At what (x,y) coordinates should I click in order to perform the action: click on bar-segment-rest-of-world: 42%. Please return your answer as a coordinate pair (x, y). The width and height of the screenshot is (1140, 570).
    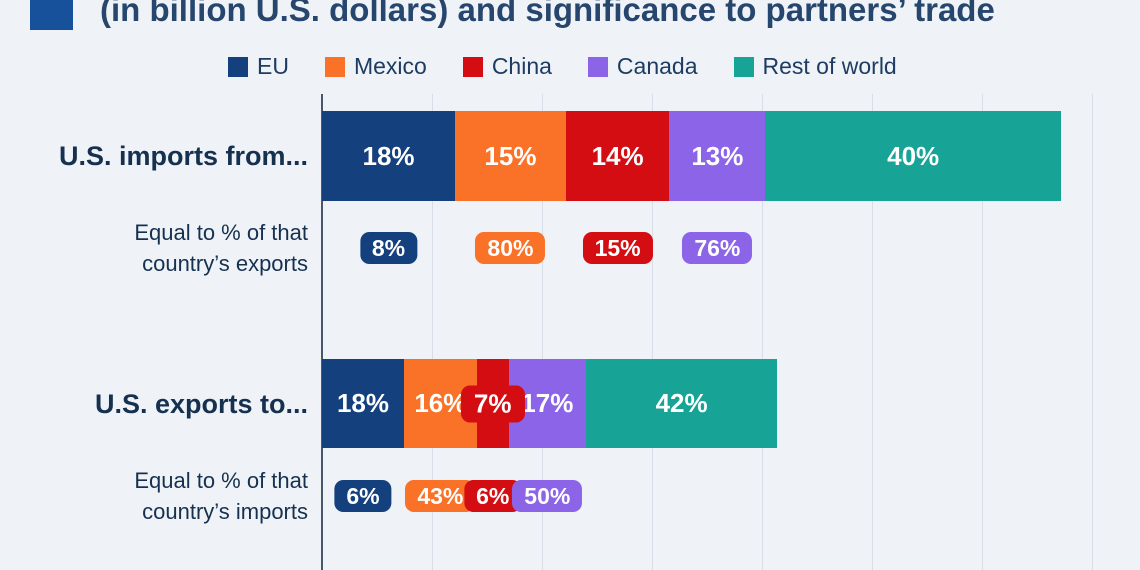
    Looking at the image, I should click on (682, 403).